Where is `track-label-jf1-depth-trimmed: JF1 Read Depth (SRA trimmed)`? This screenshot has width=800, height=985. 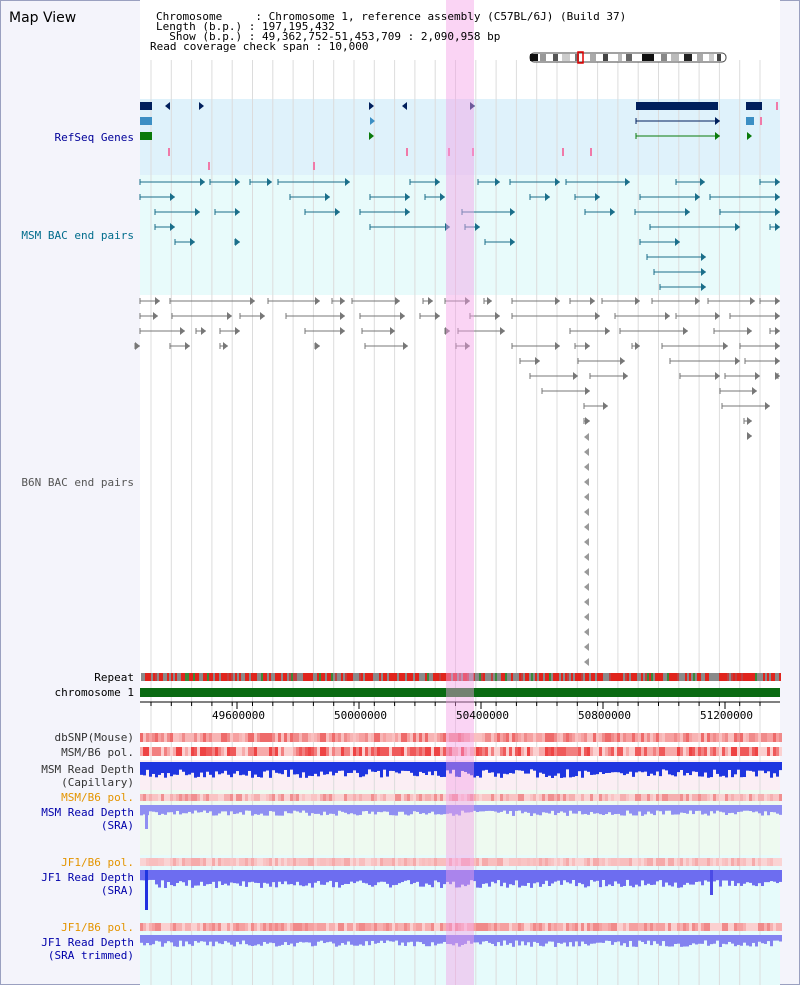 track-label-jf1-depth-trimmed: JF1 Read Depth (SRA trimmed) is located at coordinates (87, 949).